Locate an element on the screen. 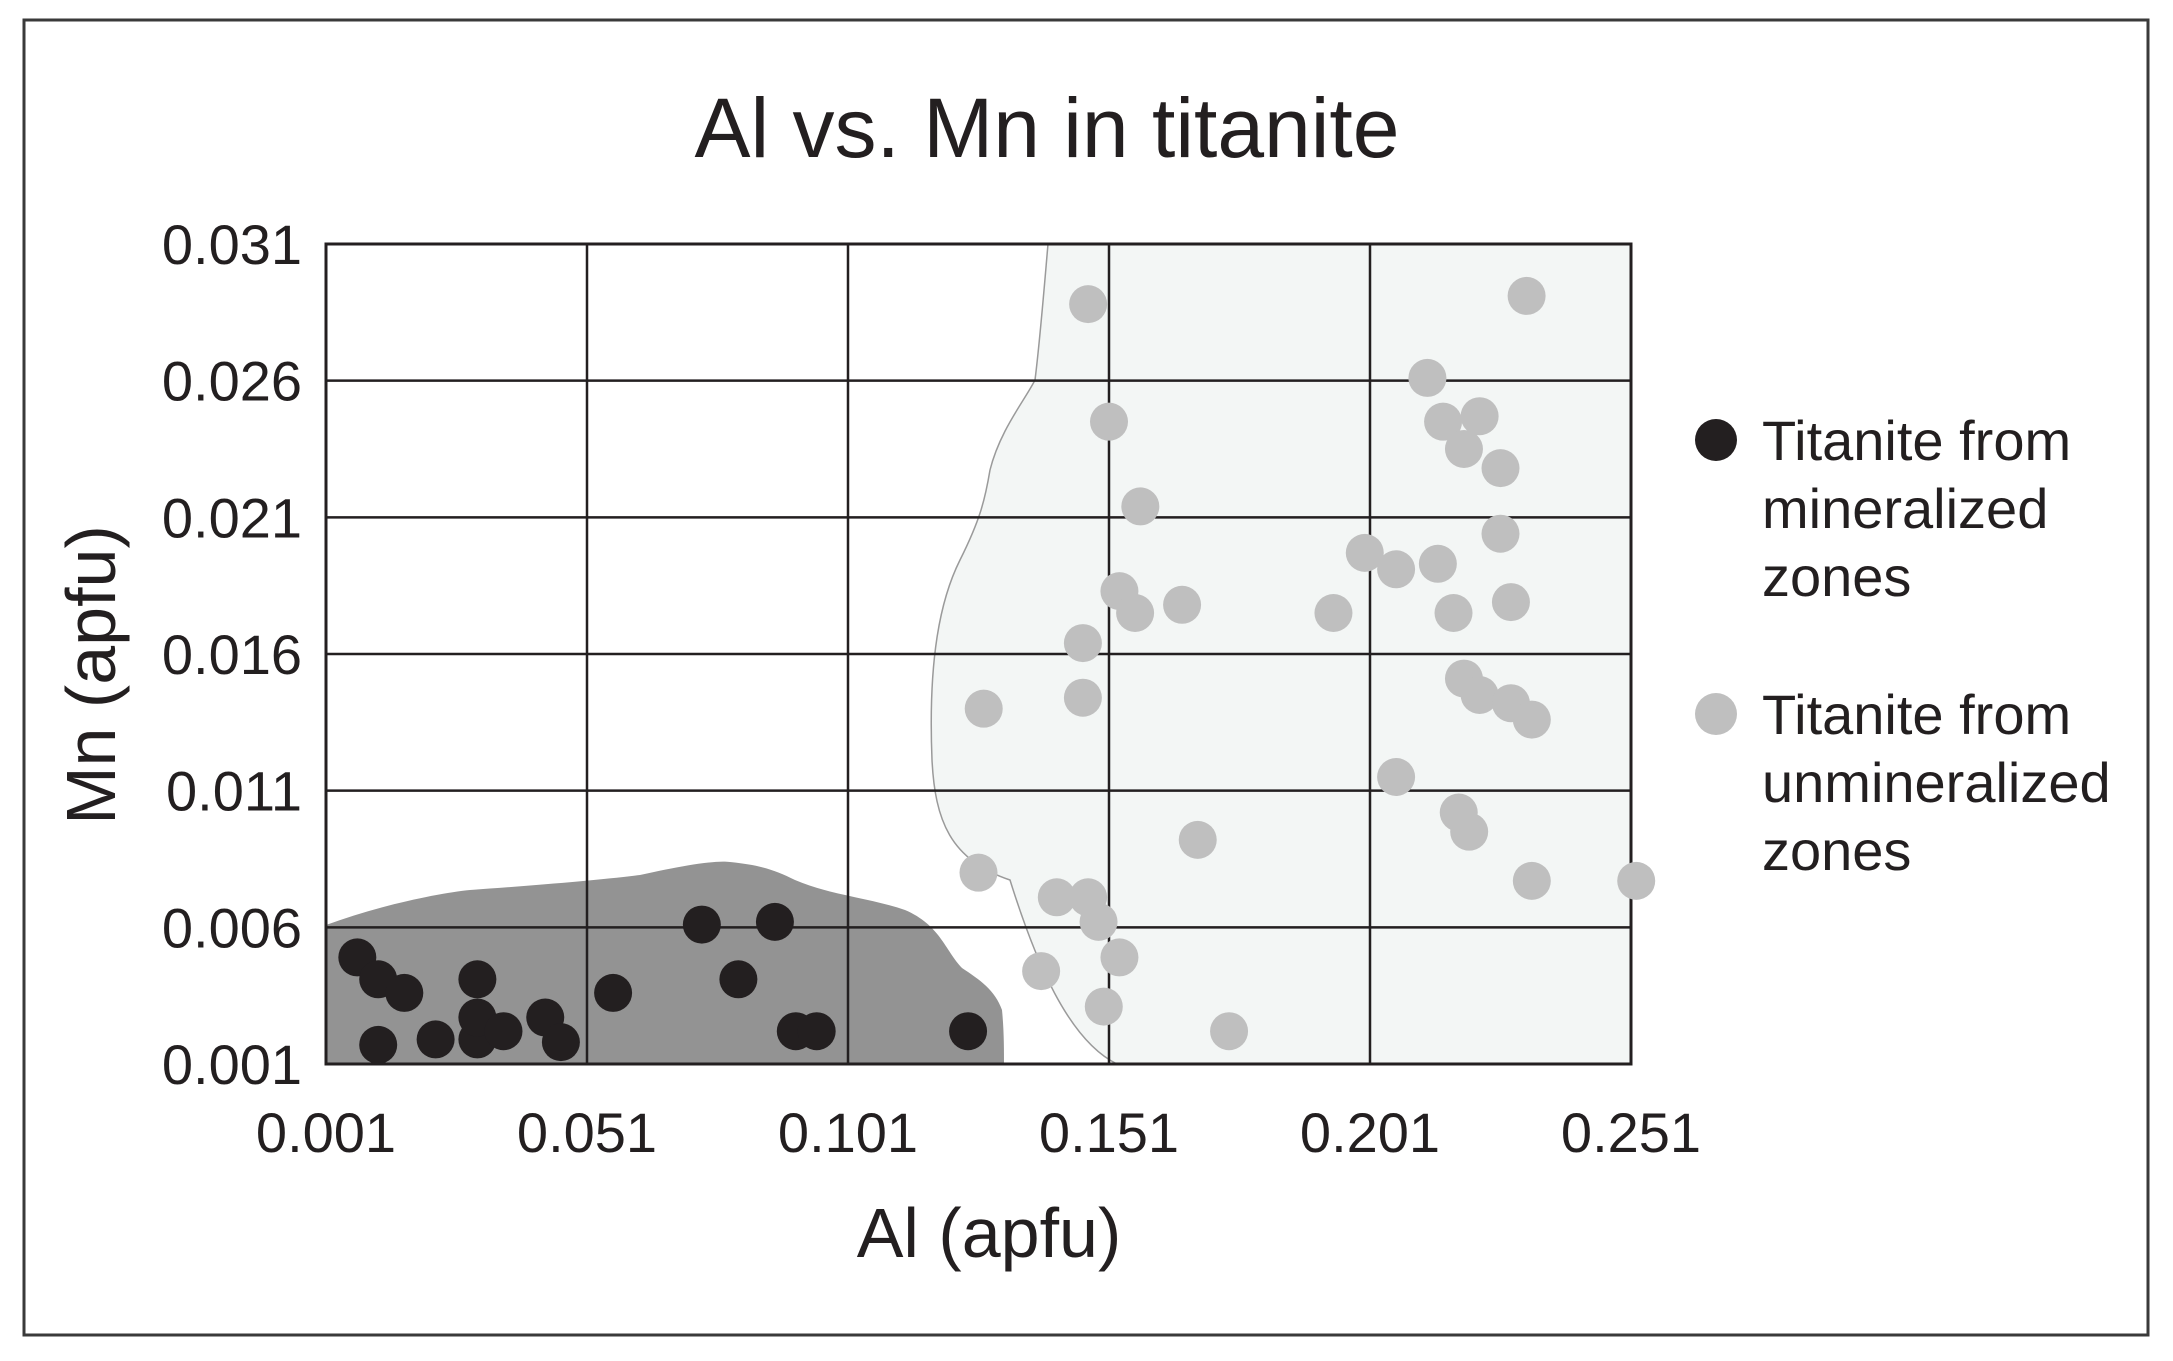 The width and height of the screenshot is (2173, 1361). x-tick-label: 0.151 is located at coordinates (1109, 1132).